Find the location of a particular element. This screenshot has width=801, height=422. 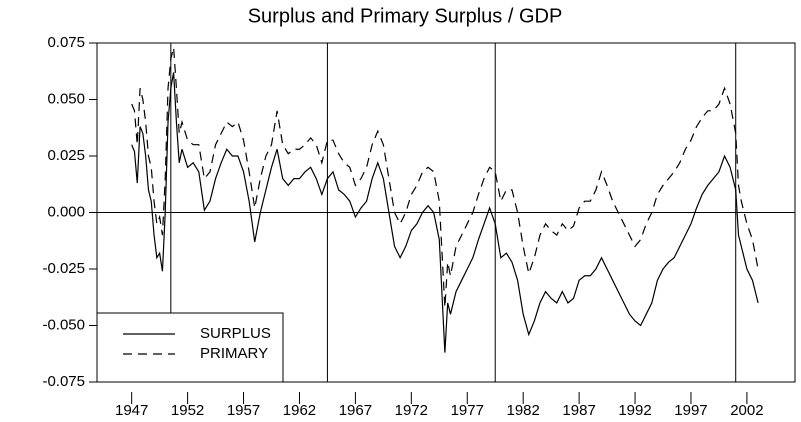

y-tick-label: 0.025 is located at coordinates (66, 155).